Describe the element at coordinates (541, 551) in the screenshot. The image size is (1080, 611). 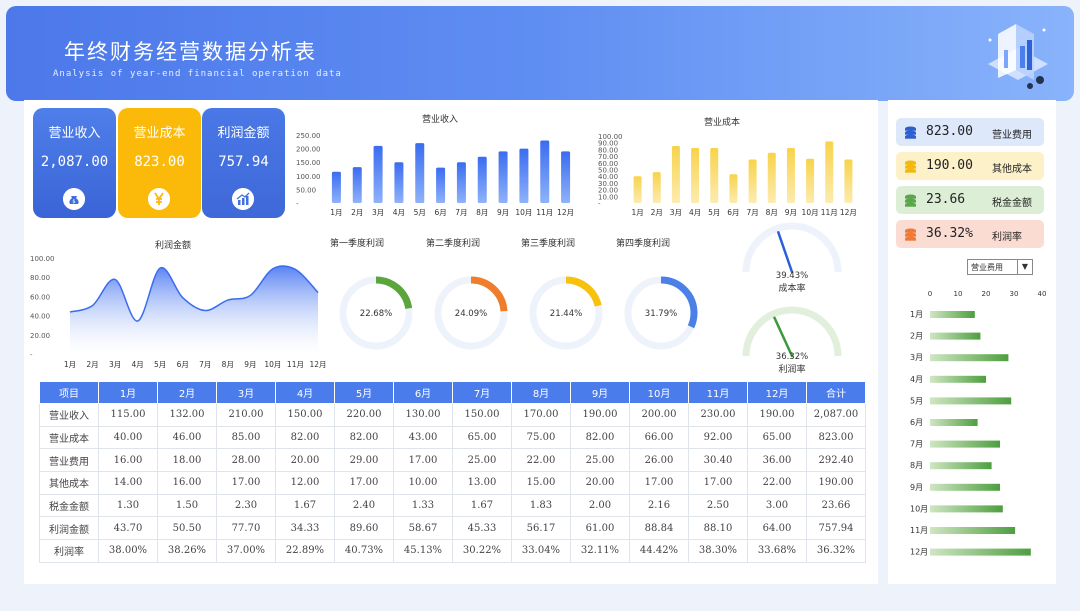
I see `table-cell: 33.04%` at that location.